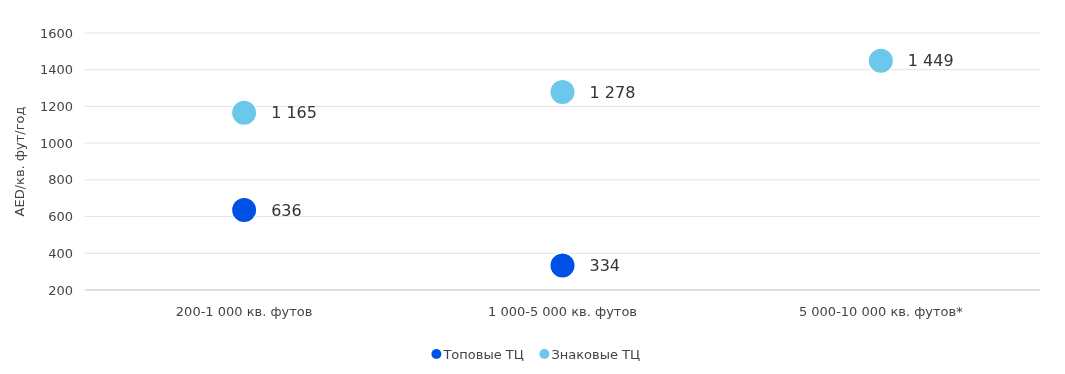 This screenshot has width=1065, height=374. What do you see at coordinates (294, 113) in the screenshot?
I see `data-label: 1 165` at bounding box center [294, 113].